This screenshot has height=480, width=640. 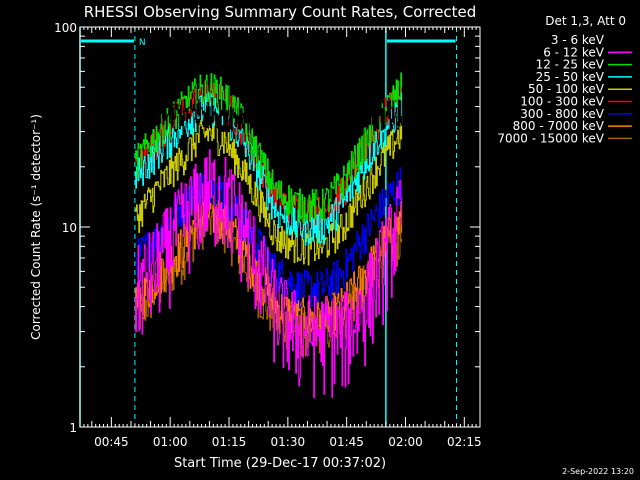 What do you see at coordinates (346, 442) in the screenshot?
I see `x-tick-label: 01:45` at bounding box center [346, 442].